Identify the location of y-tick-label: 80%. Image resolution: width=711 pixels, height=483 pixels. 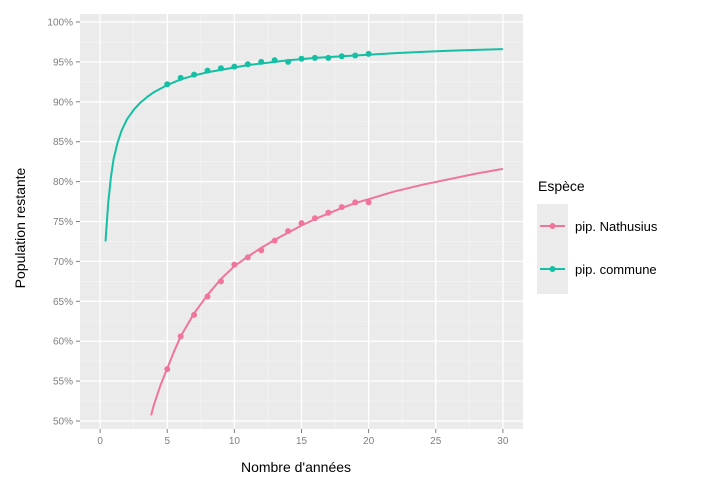
(63, 182).